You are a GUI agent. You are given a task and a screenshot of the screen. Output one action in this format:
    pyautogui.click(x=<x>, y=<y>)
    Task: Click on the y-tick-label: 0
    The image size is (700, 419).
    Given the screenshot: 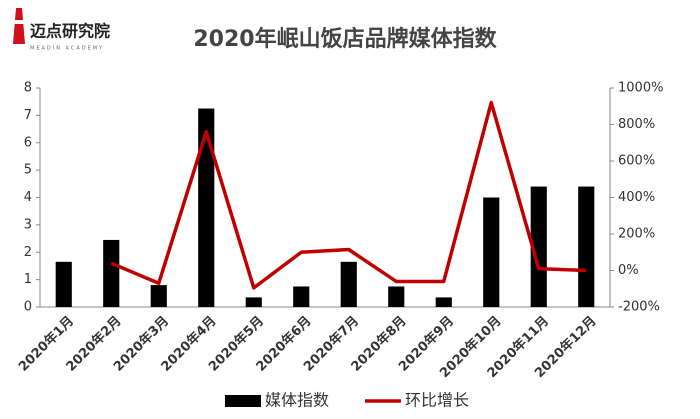 What is the action you would take?
    pyautogui.click(x=28, y=307)
    